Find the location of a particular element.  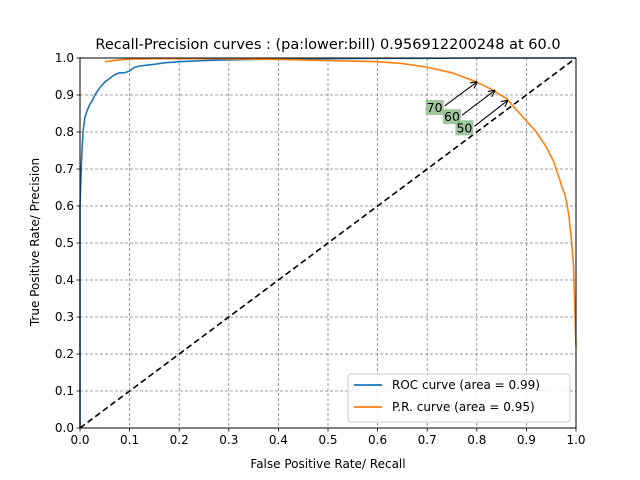

x-tick-label: 1.0 is located at coordinates (575, 440).